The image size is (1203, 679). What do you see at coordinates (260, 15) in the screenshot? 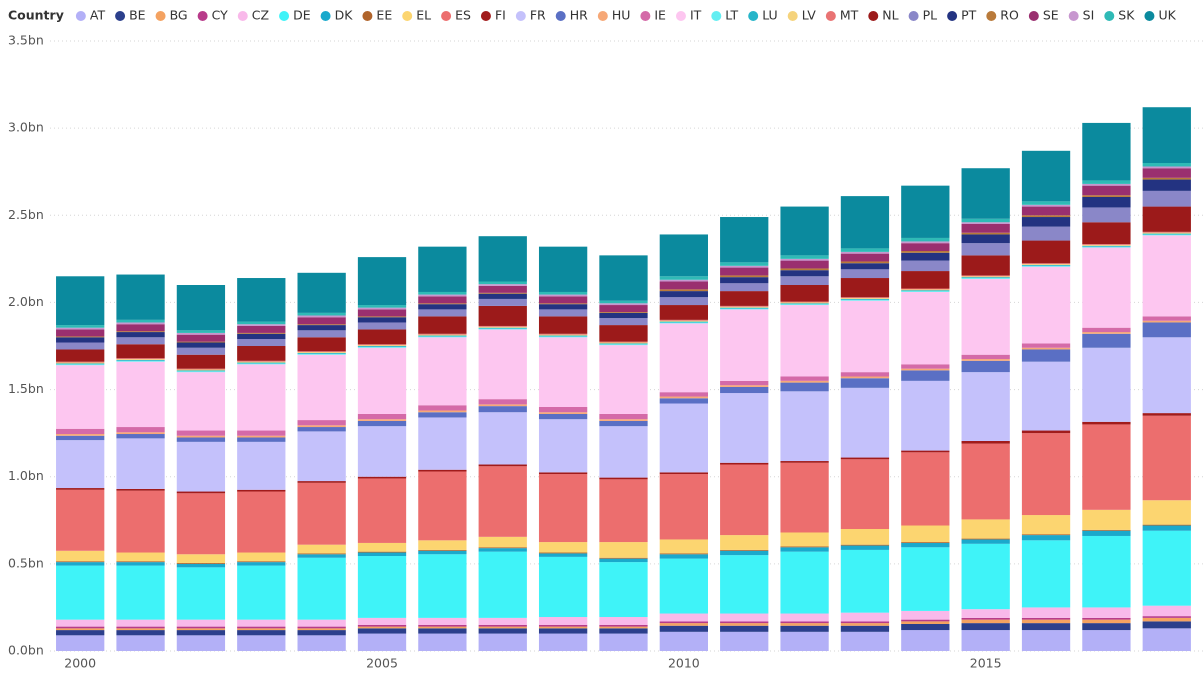
I see `legend-label: CZ` at bounding box center [260, 15].